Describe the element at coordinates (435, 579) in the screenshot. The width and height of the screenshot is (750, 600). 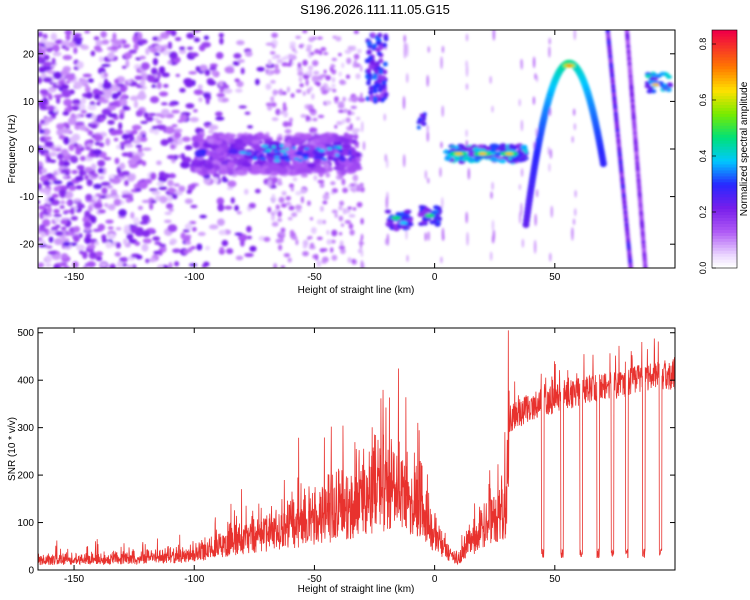
I see `snr-x-tick-label: 0` at that location.